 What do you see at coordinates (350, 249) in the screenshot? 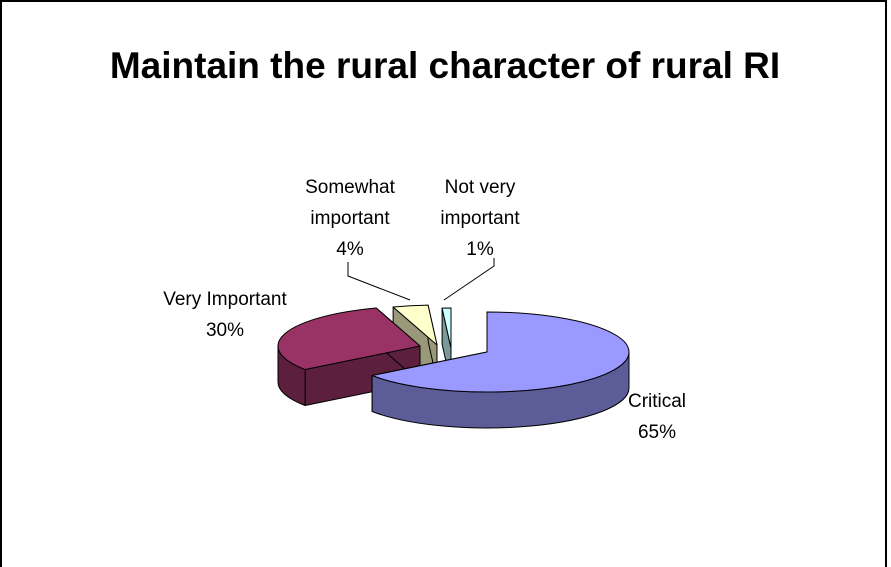
I see `label-value: 4%` at bounding box center [350, 249].